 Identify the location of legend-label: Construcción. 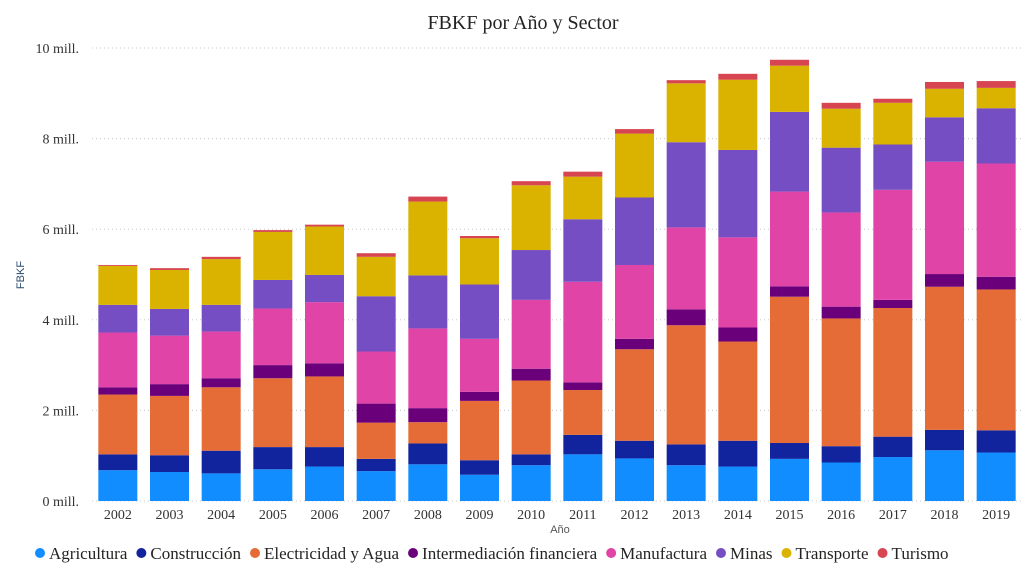
(195, 553).